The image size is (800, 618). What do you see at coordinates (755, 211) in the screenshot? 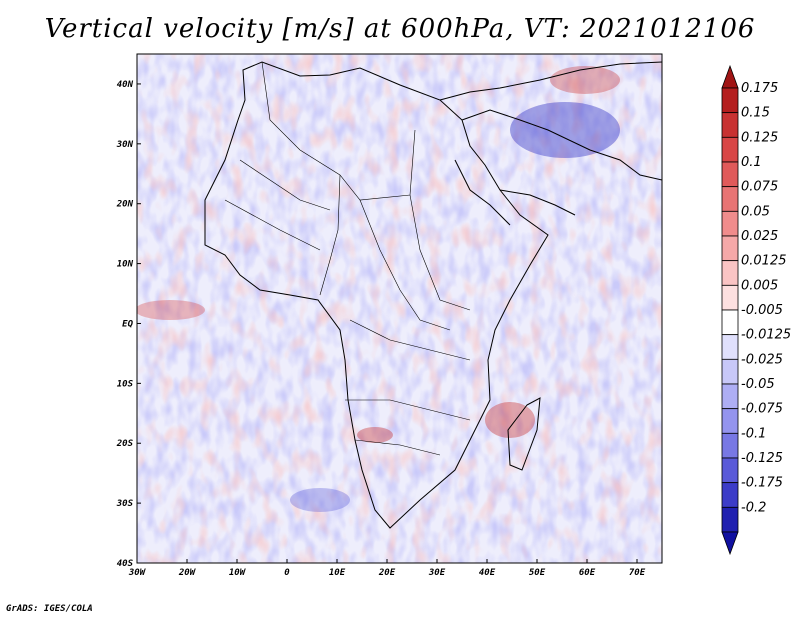
I see `colorbar-label: 0.05` at bounding box center [755, 211].